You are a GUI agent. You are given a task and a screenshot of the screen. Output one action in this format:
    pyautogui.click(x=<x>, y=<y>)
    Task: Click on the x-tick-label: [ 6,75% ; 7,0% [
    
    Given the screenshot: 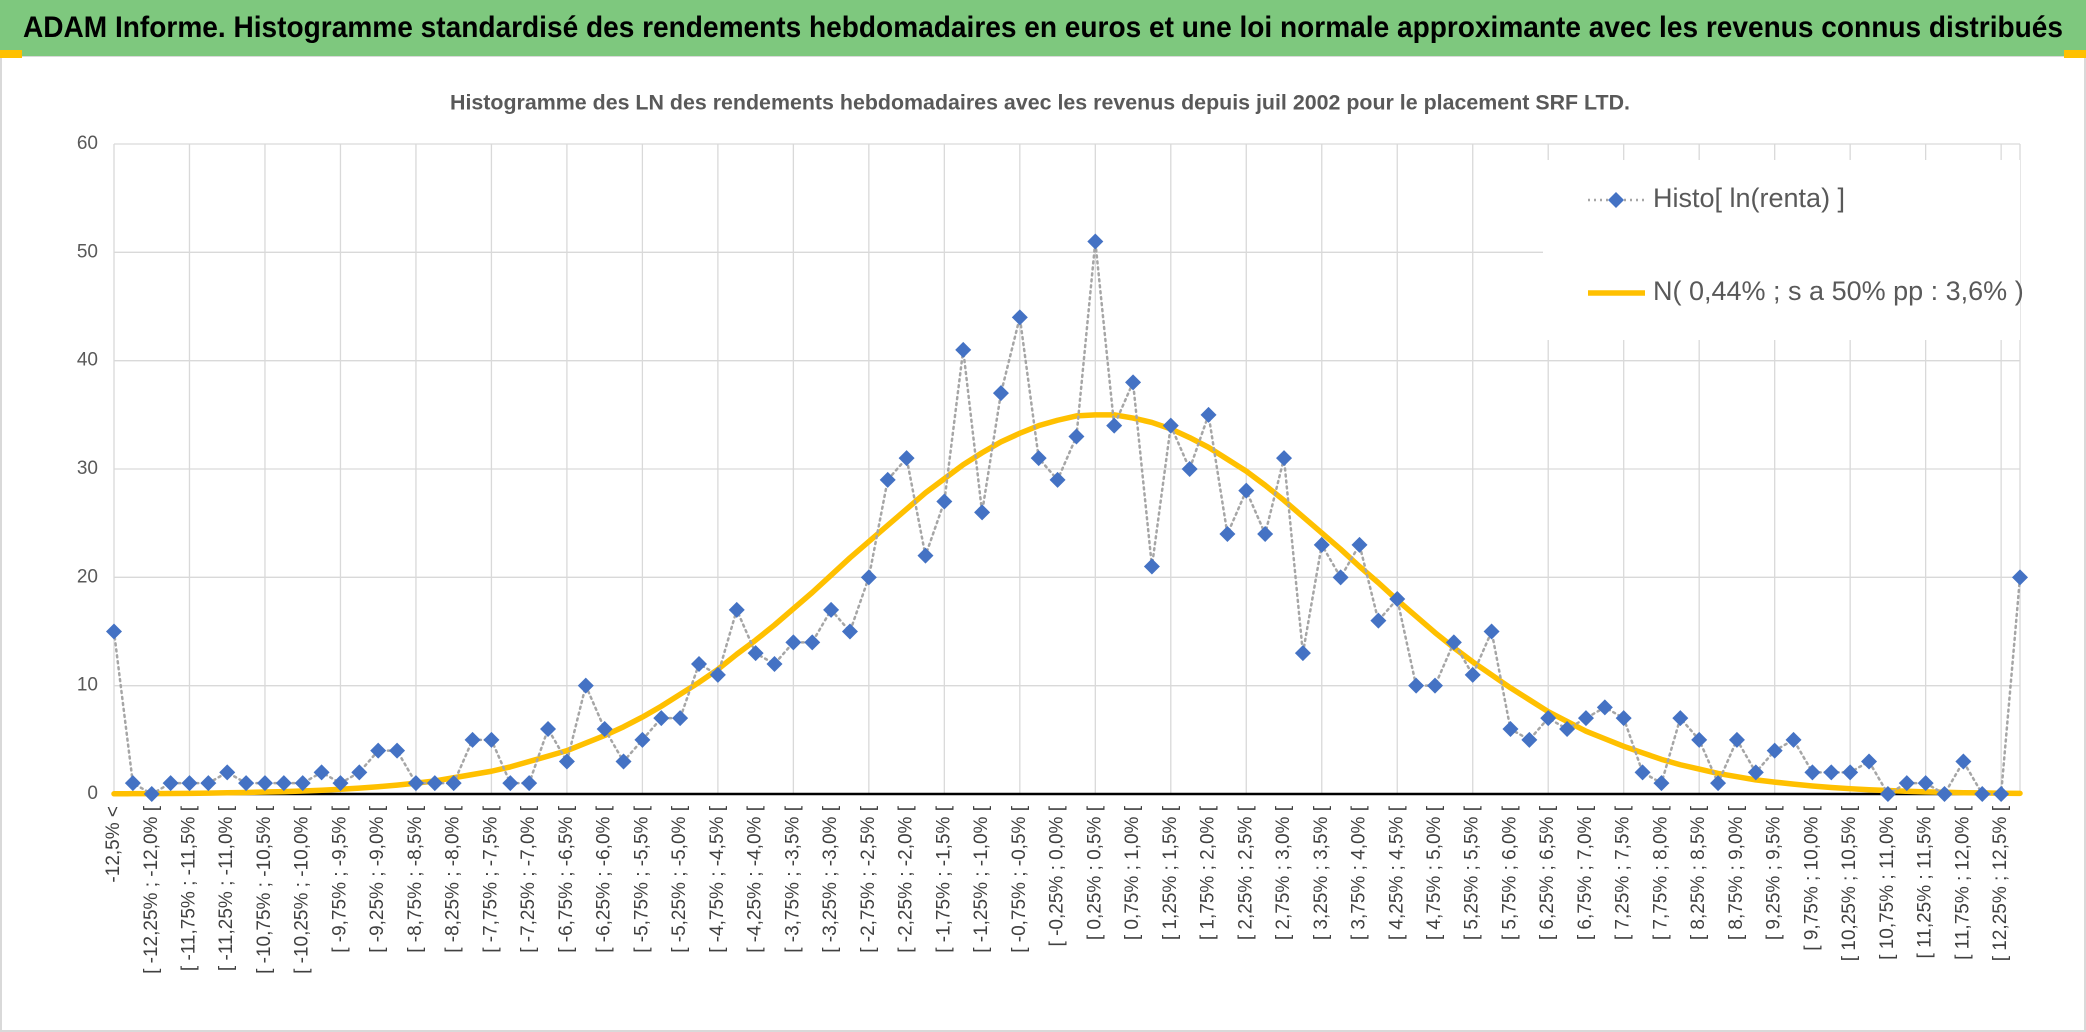 What is the action you would take?
    pyautogui.click(x=1585, y=872)
    